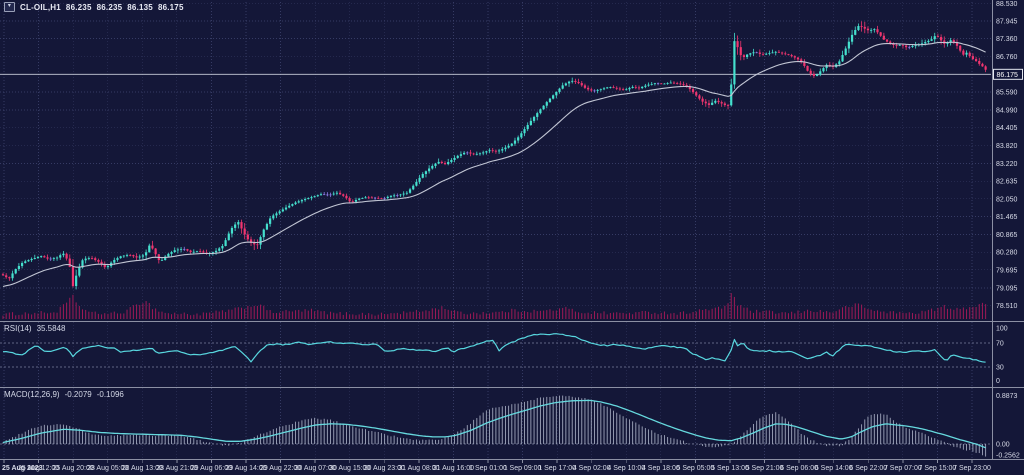  What do you see at coordinates (51, 328) in the screenshot?
I see `rsi-value: 35.5848` at bounding box center [51, 328].